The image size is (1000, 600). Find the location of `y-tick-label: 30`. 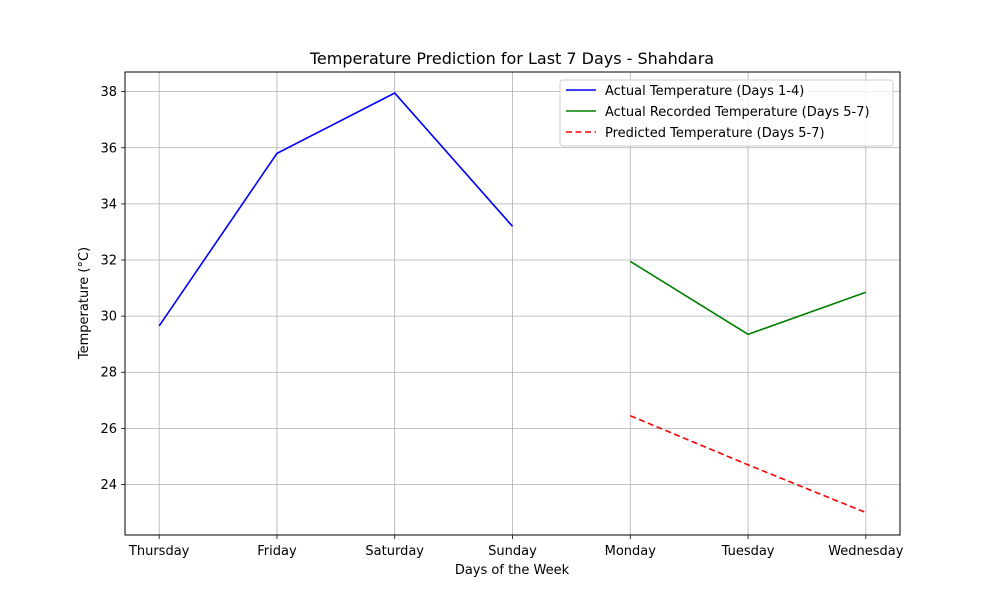

y-tick-label: 30 is located at coordinates (108, 317).